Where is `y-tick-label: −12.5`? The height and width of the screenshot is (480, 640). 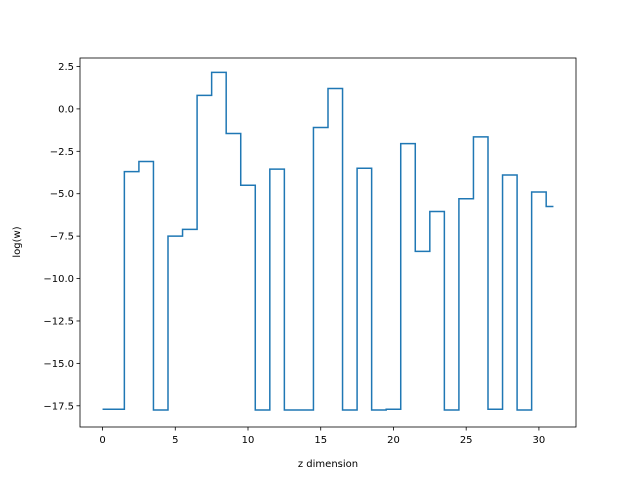 y-tick-label: −12.5 is located at coordinates (58, 321).